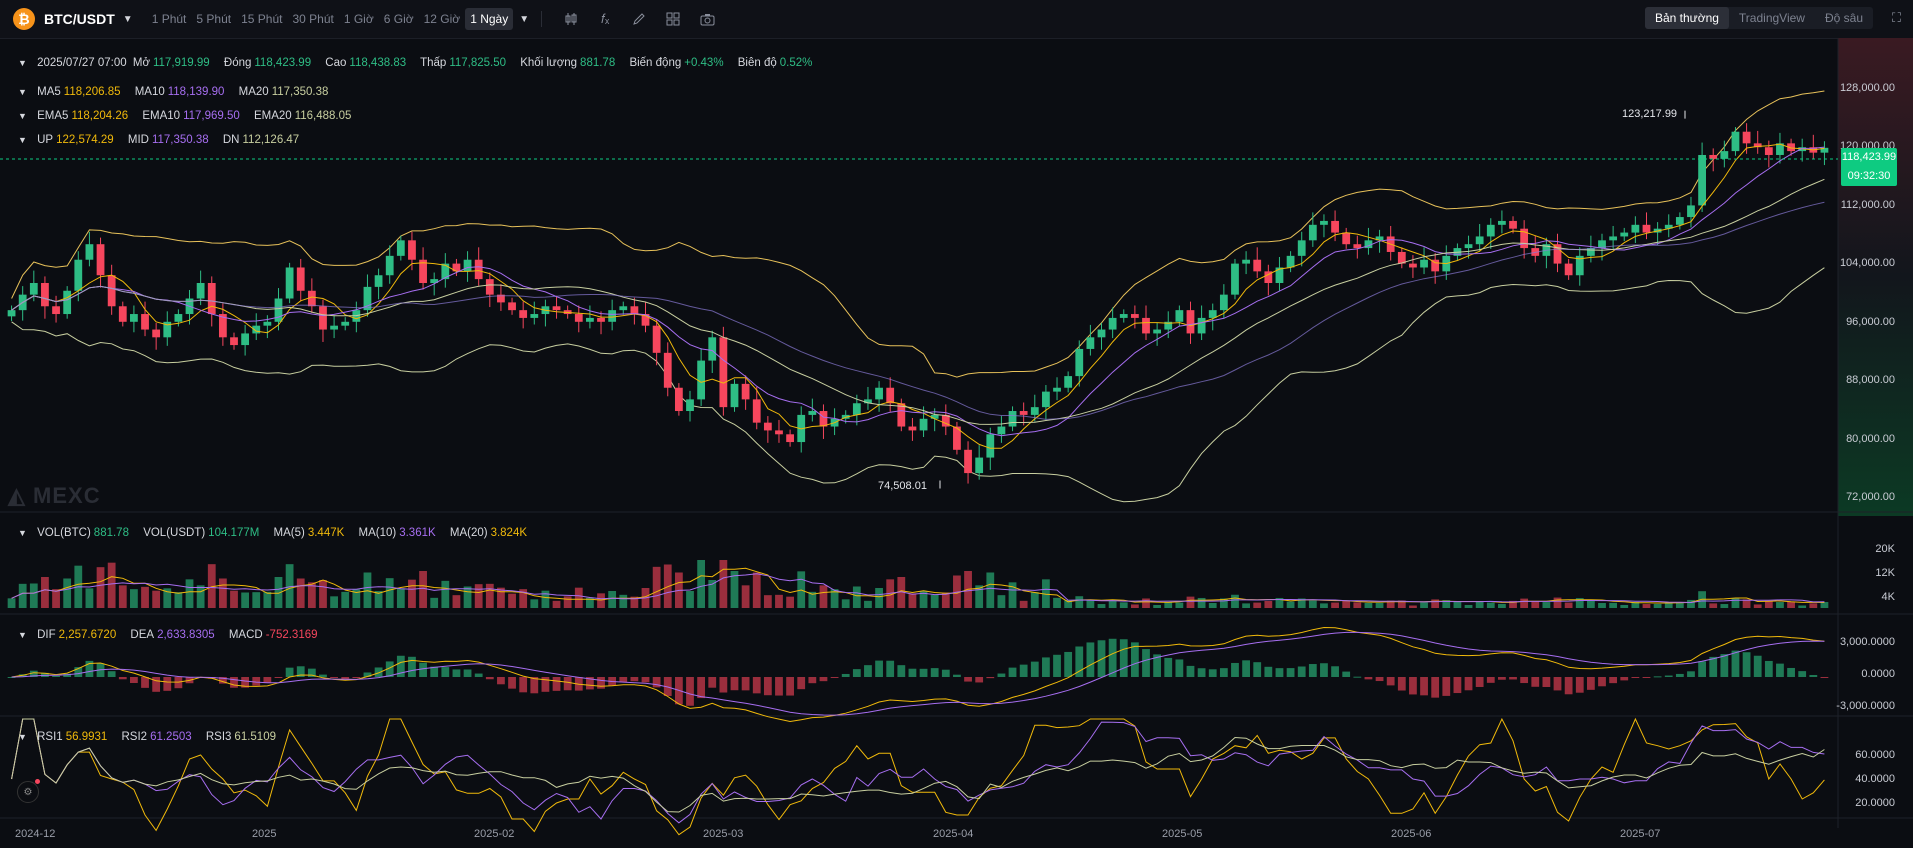 This screenshot has width=1913, height=848. I want to click on rsi2-line, so click(918, 771).